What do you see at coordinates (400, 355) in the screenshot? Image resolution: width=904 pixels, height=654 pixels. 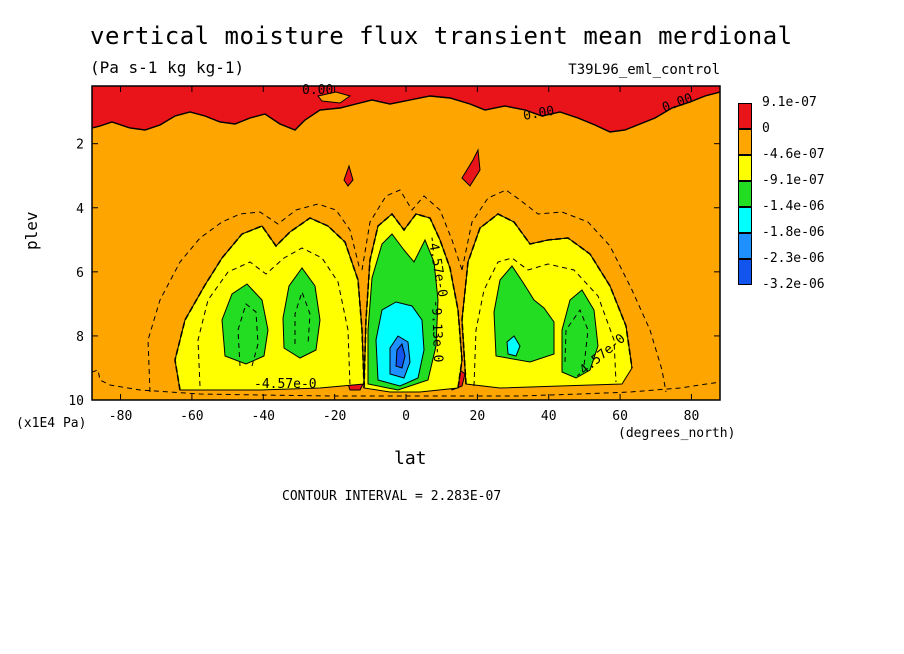 I see `negative-core-darkblue` at bounding box center [400, 355].